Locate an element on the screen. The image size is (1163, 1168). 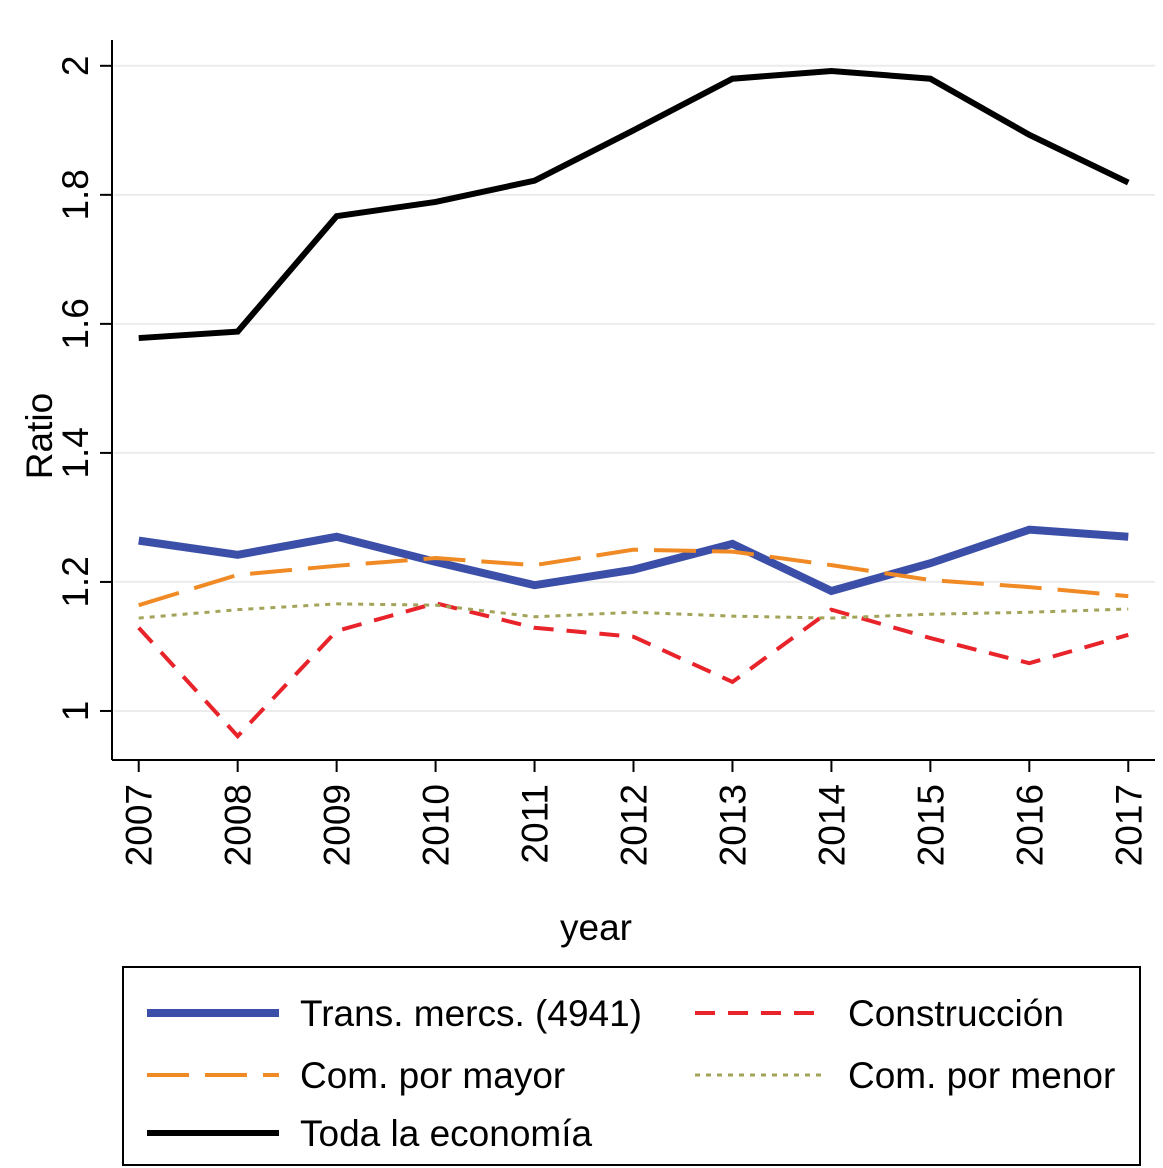
x-tick-label: 2009 is located at coordinates (337, 825).